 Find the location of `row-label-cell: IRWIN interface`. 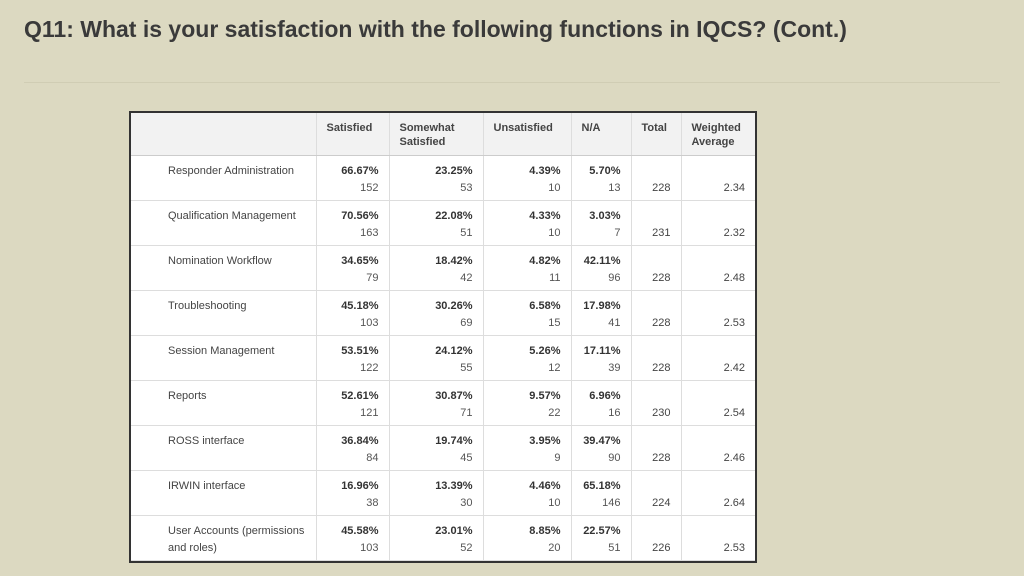

row-label-cell: IRWIN interface is located at coordinates (223, 493).